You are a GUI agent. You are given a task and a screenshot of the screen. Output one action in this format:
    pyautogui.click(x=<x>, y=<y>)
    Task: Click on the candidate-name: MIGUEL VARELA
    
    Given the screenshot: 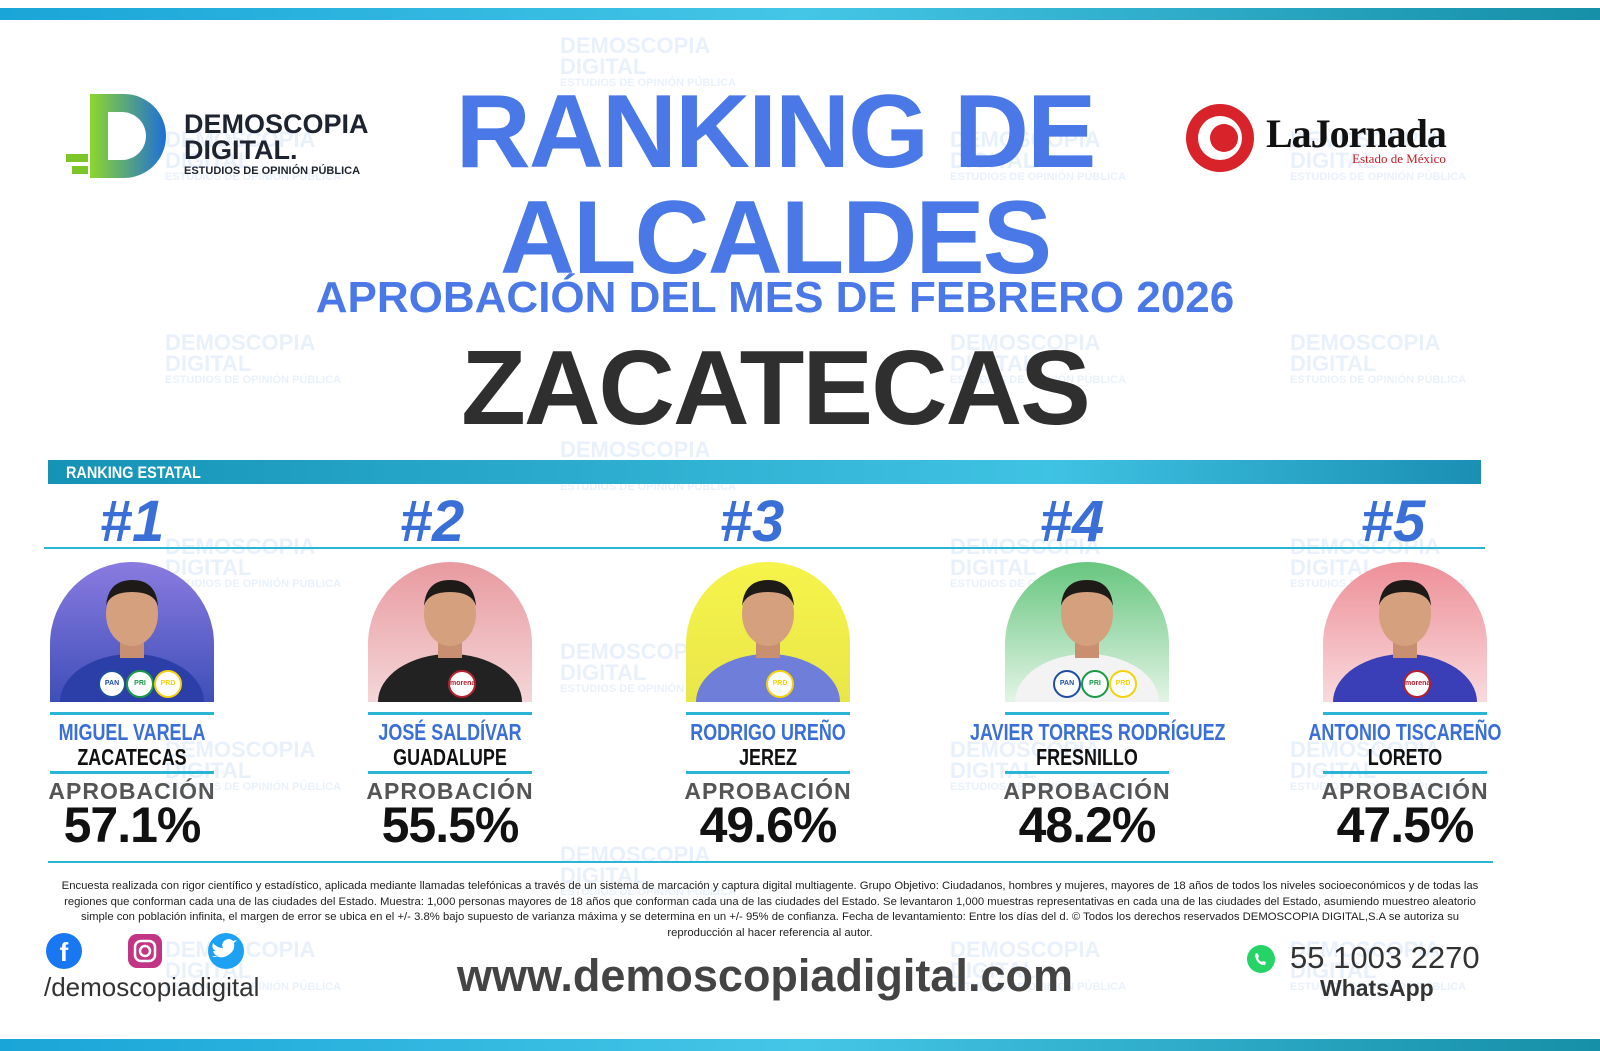 What is the action you would take?
    pyautogui.click(x=132, y=732)
    